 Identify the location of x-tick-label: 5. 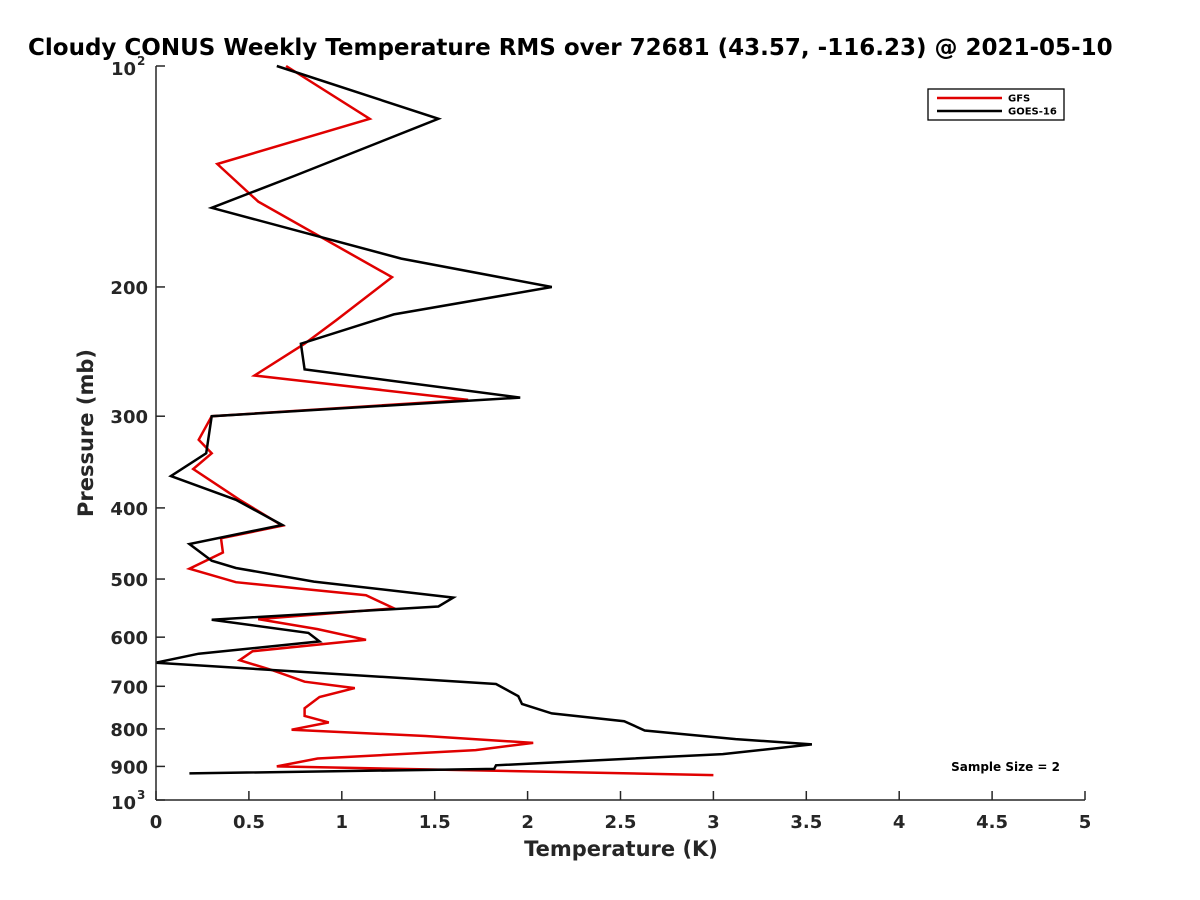
(1085, 822).